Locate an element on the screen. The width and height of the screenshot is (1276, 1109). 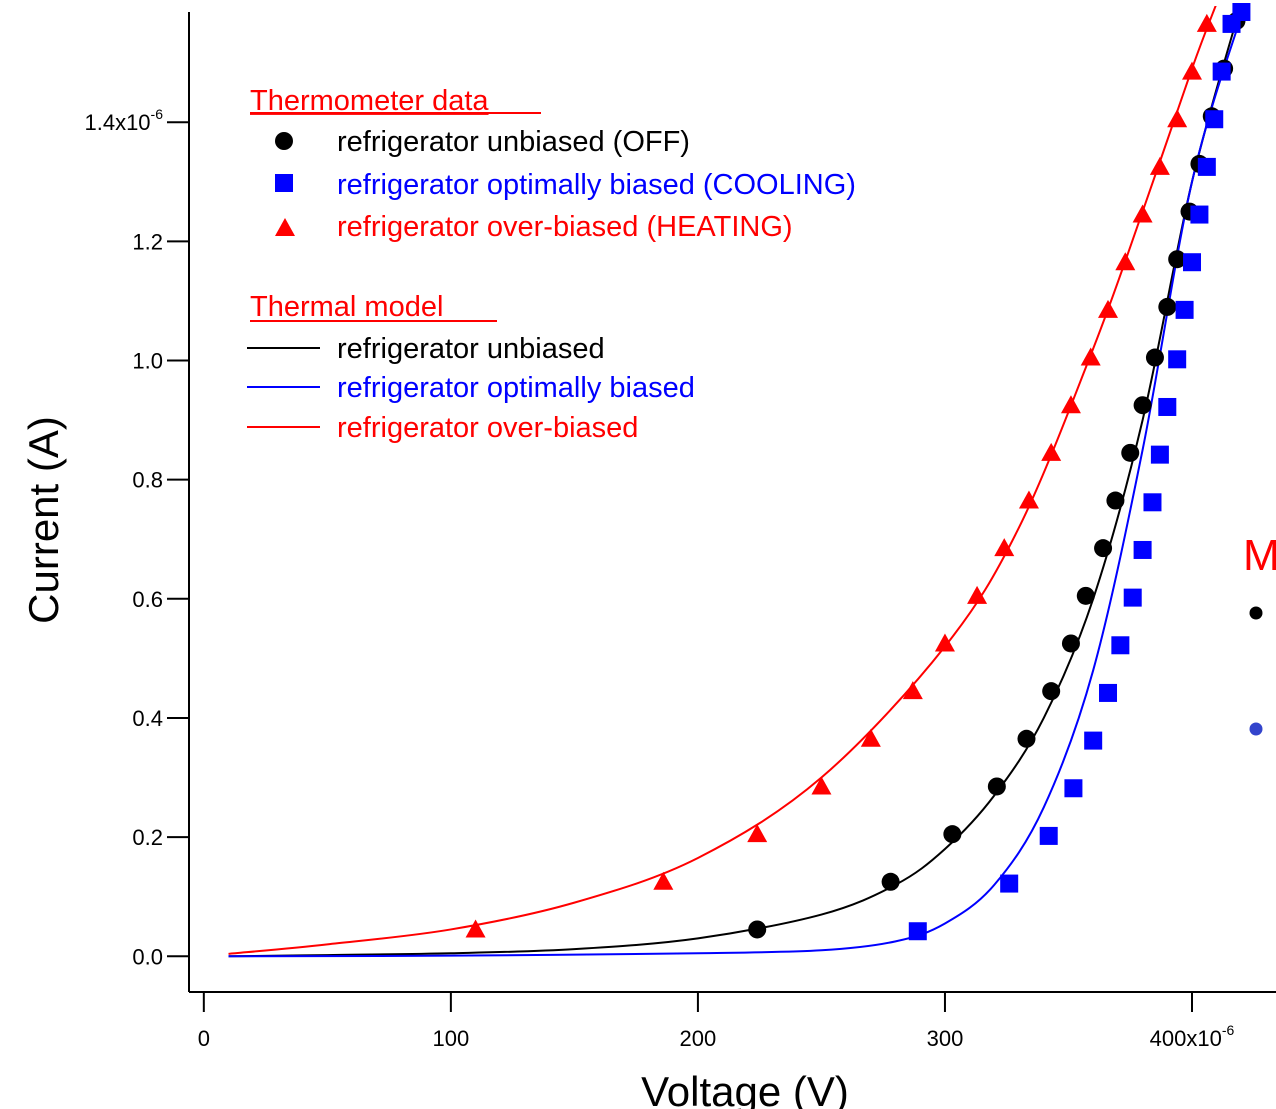
y-ticks: 0.0 0.2 0.4 0.6 0.8 1.0 1.2 1.4x10⁻⁶ is located at coordinates (136, 537).